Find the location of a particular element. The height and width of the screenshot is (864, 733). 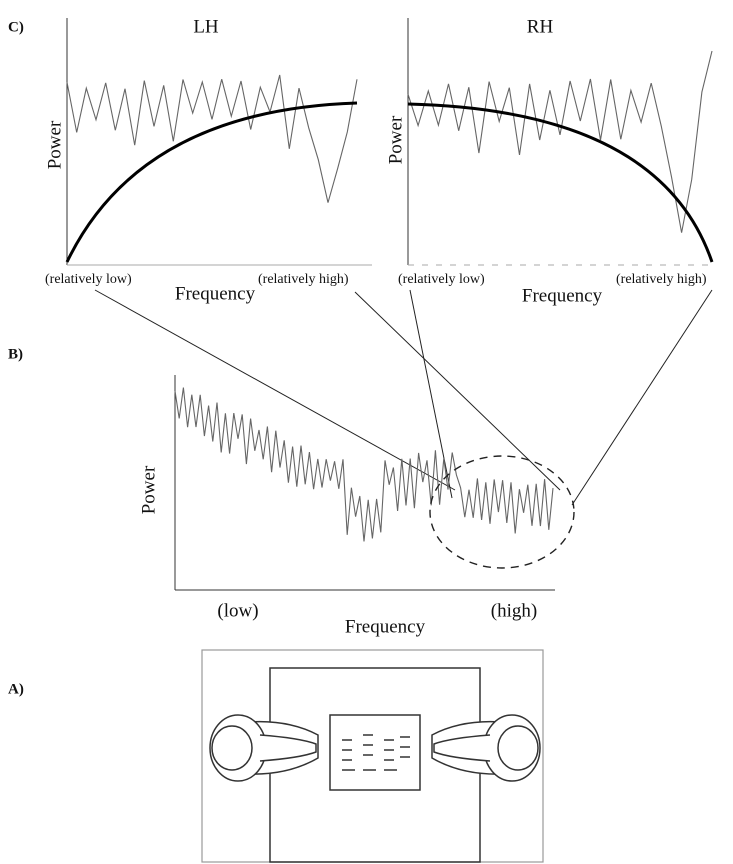

x-high-label: (high) is located at coordinates (514, 610).